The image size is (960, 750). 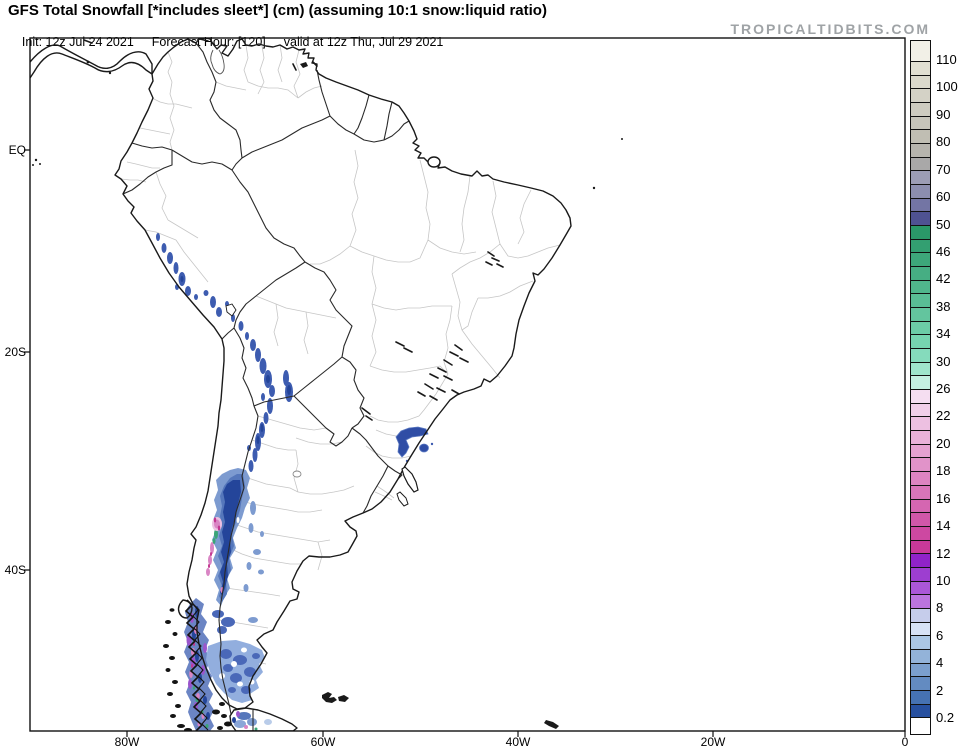 I want to click on colorbar-tick-16: 16, so click(x=943, y=498).